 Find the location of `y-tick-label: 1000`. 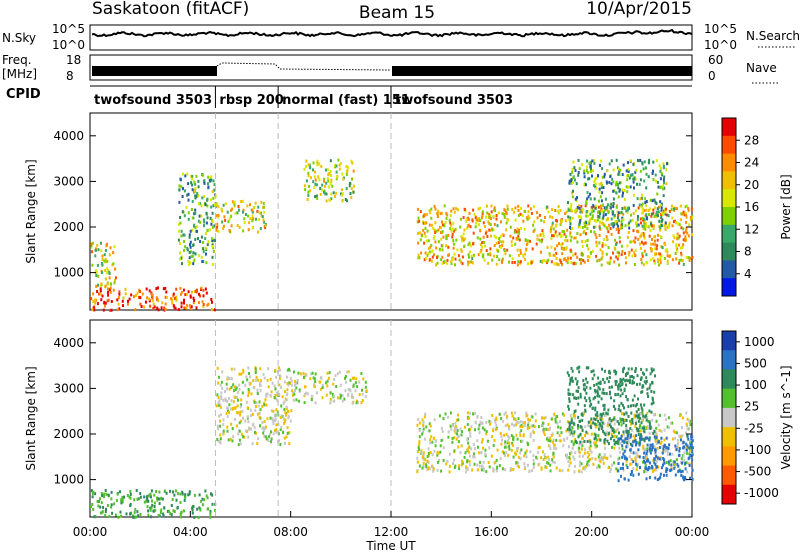

y-tick-label: 1000 is located at coordinates (68, 480).